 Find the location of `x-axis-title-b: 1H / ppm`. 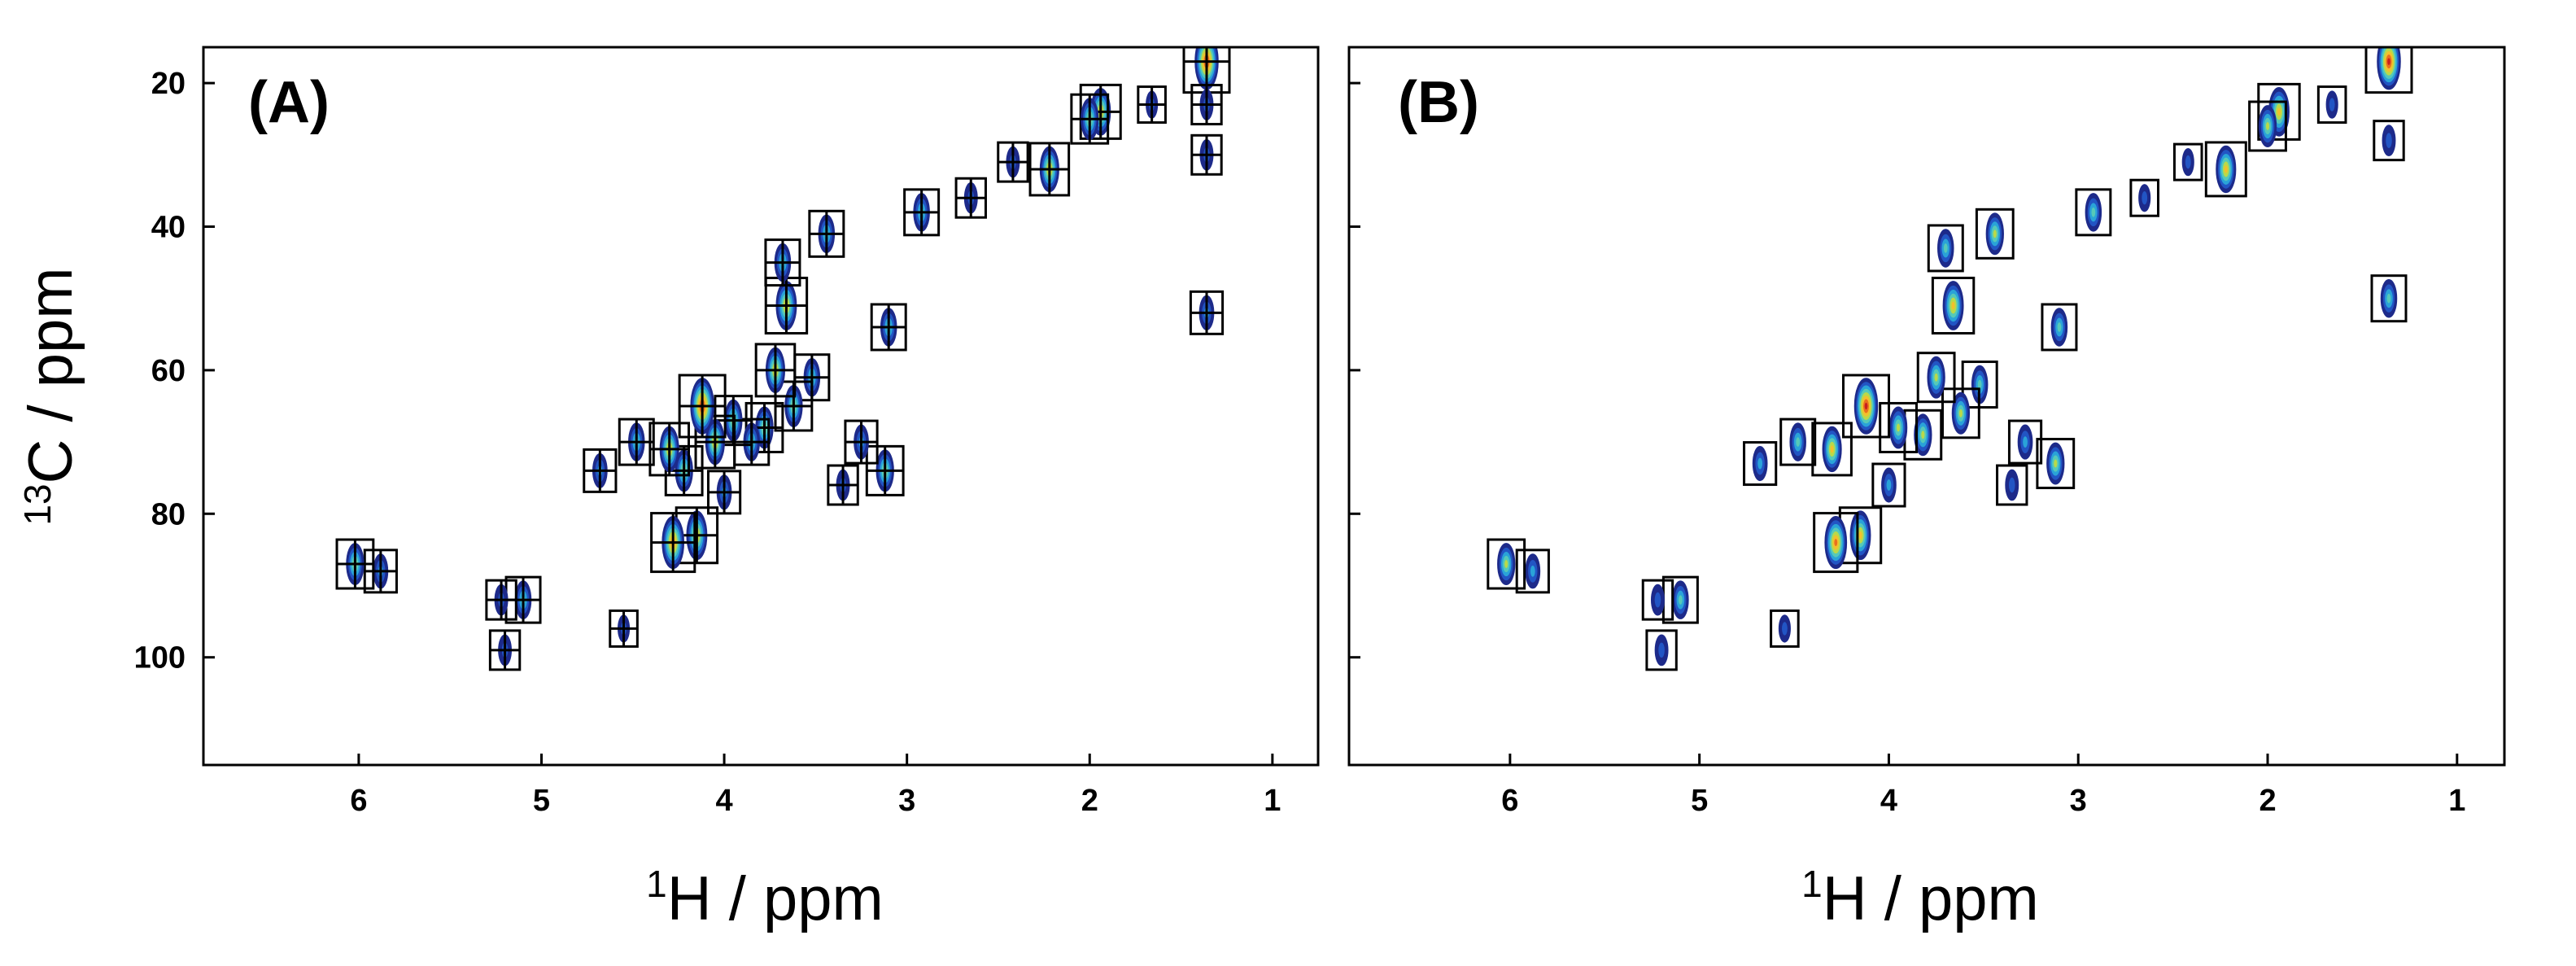

x-axis-title-b: 1H / ppm is located at coordinates (1920, 898).